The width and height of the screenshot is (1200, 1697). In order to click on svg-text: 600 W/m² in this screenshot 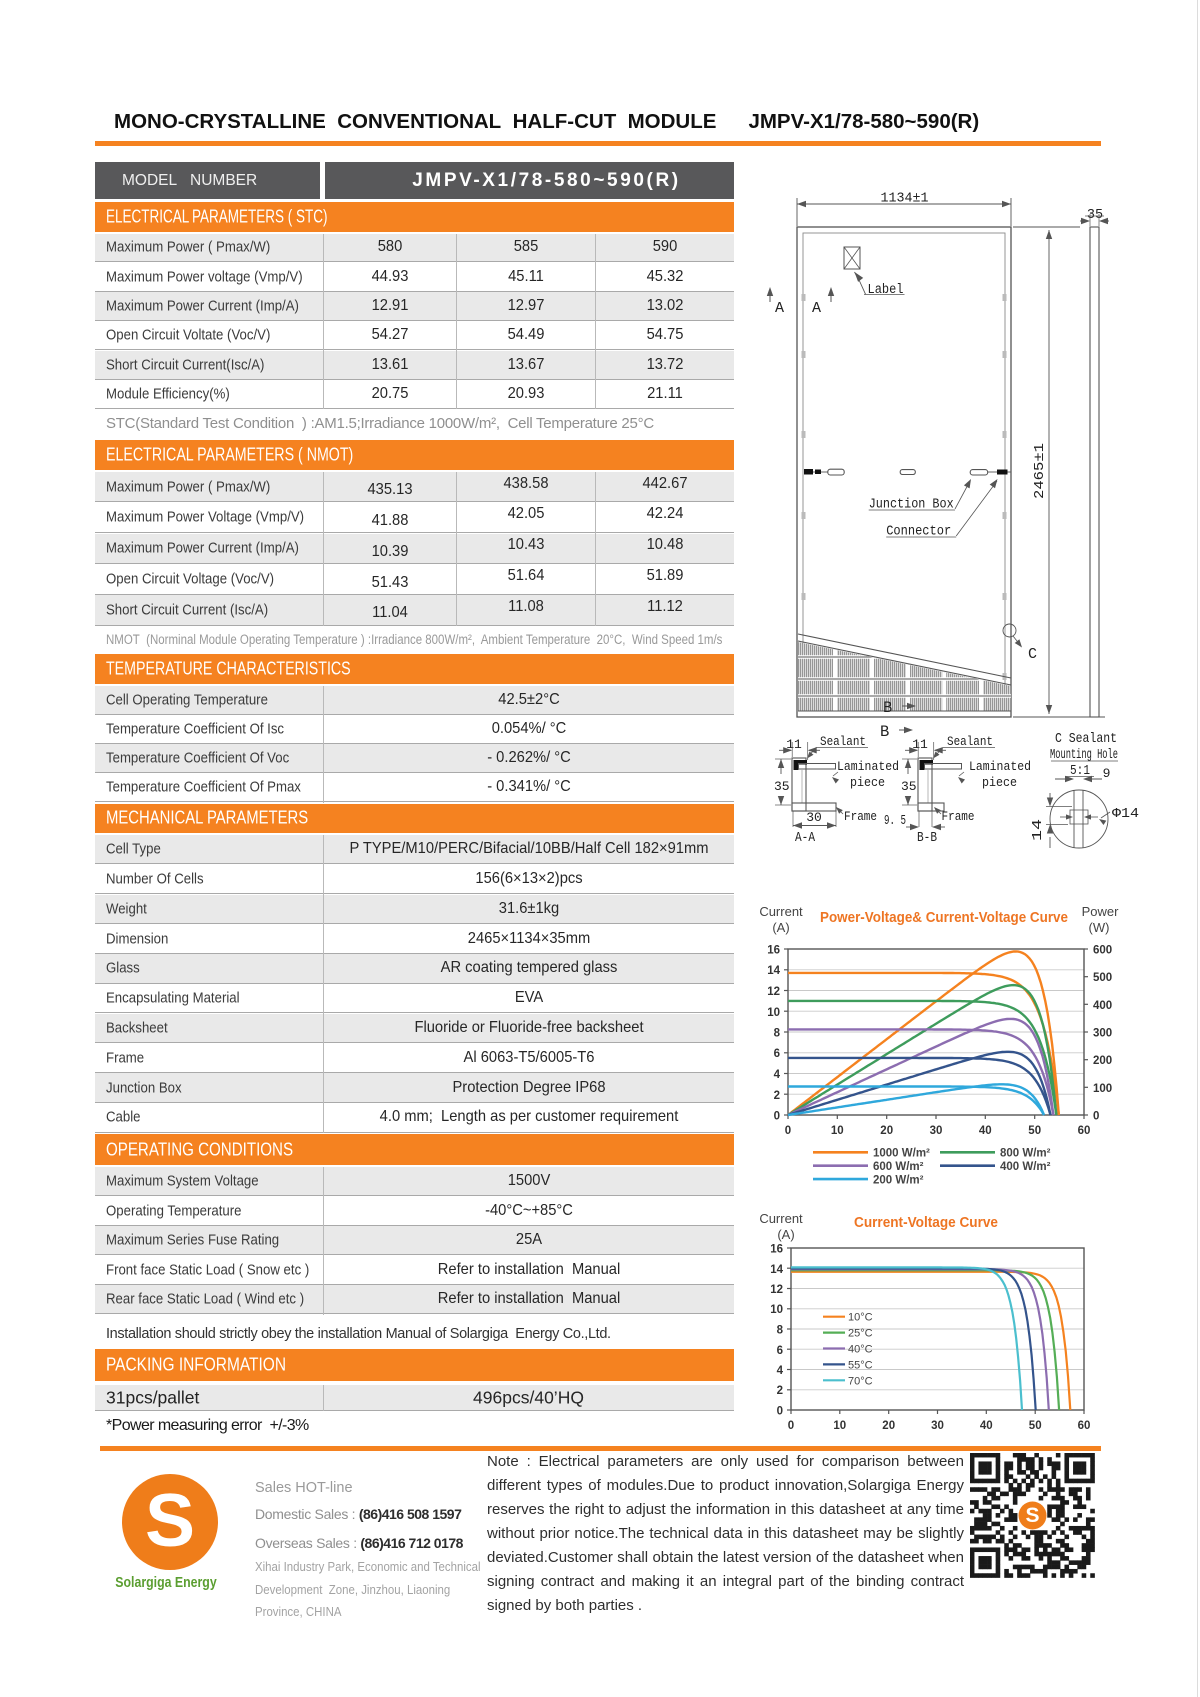, I will do `click(898, 1167)`.